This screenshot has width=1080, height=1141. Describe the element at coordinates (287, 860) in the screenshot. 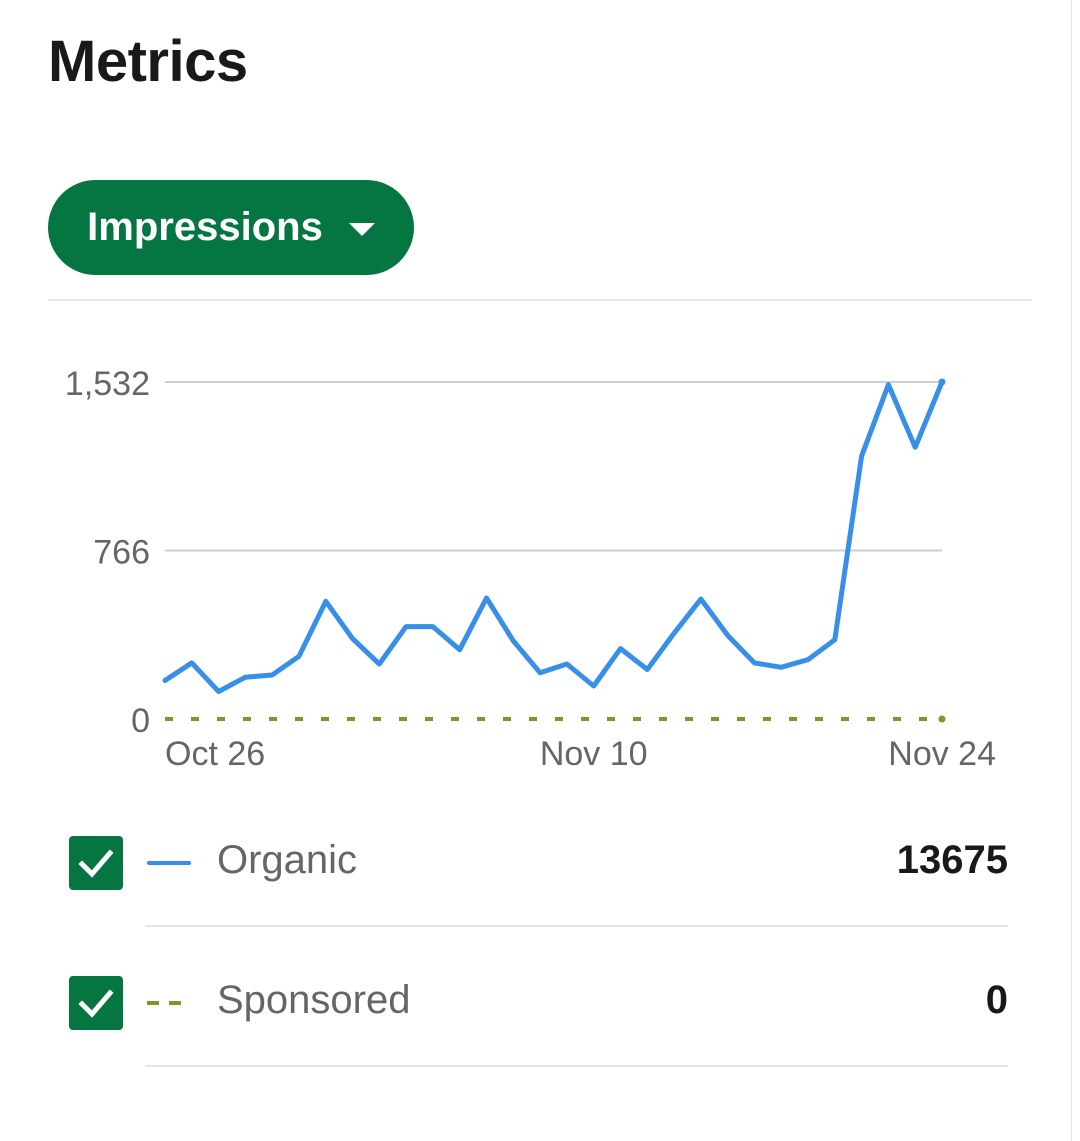

I see `organic-label: Organic` at that location.